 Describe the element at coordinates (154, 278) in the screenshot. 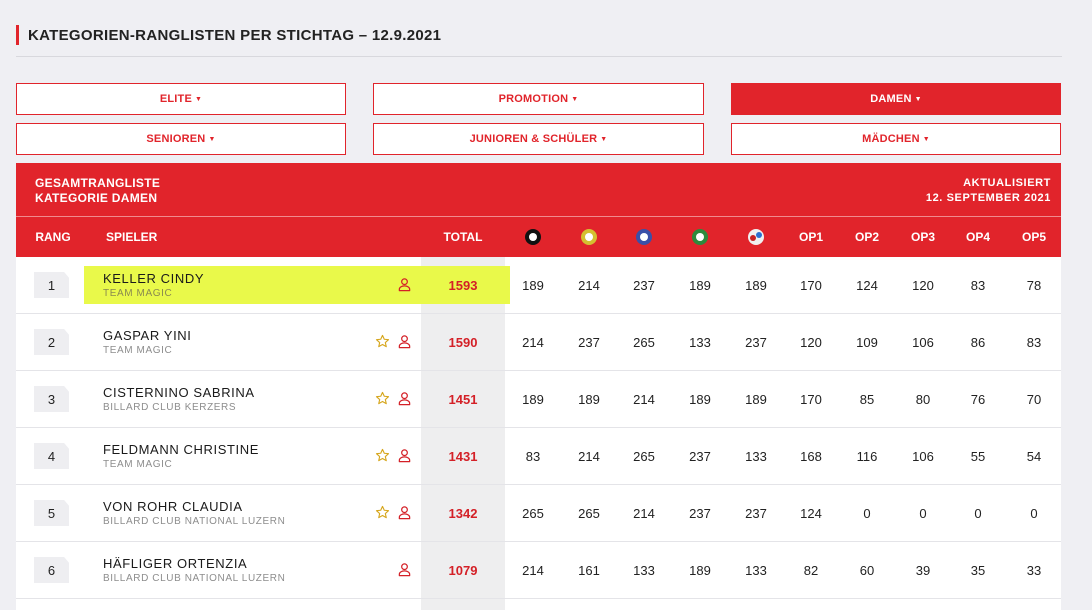

I see `player-name: KELLER CINDY` at that location.